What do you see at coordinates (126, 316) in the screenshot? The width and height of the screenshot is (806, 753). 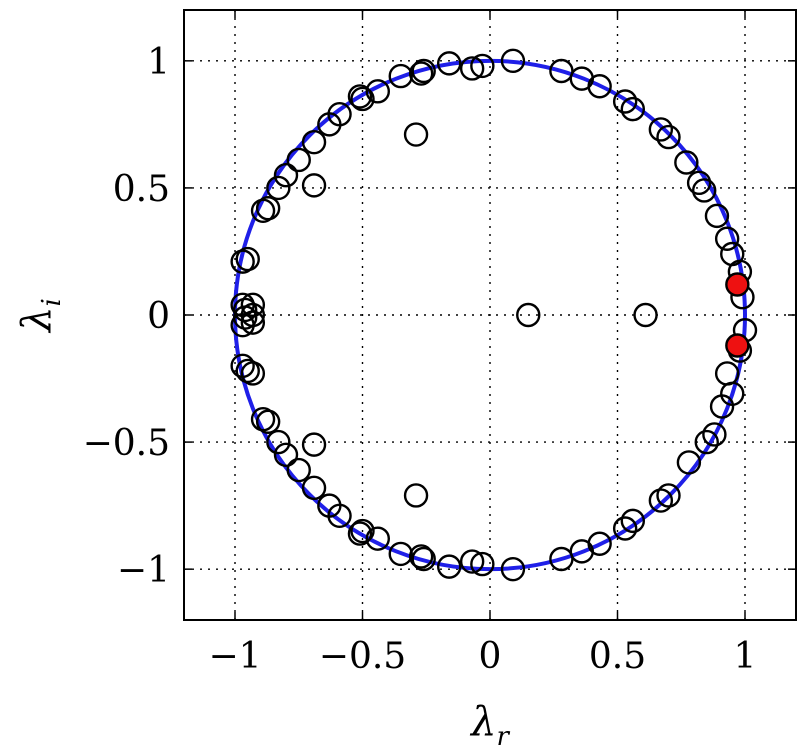 I see `y-tick-labels: −1 −0.5 0 0.5 1` at bounding box center [126, 316].